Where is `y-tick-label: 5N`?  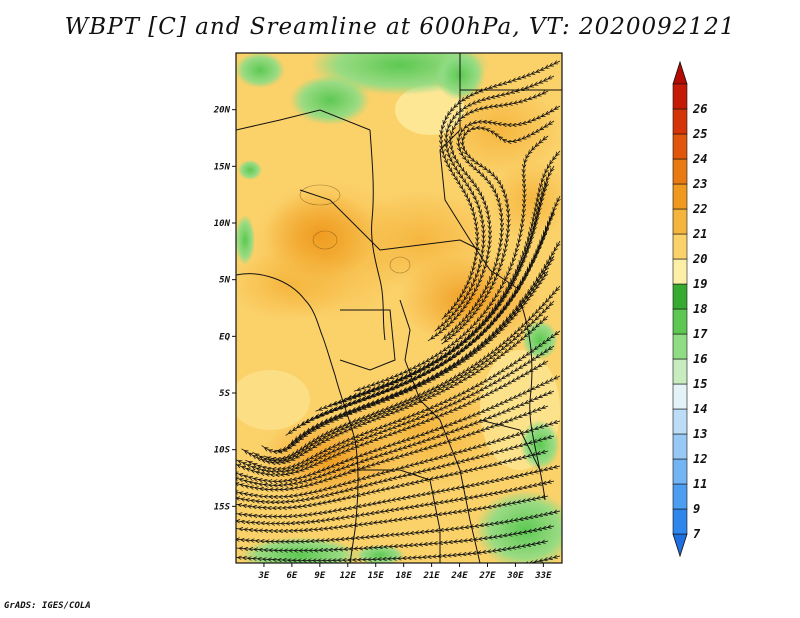
y-tick-label: 5N is located at coordinates (224, 281).